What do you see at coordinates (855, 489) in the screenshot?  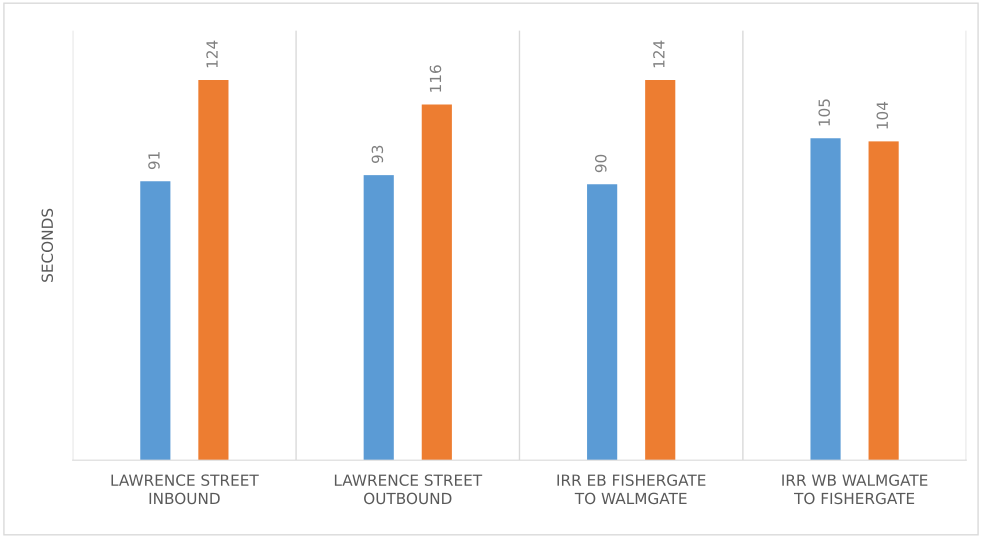 I see `x-tick-label: IRR WB WALMGATE TO FISHERGATE` at bounding box center [855, 489].